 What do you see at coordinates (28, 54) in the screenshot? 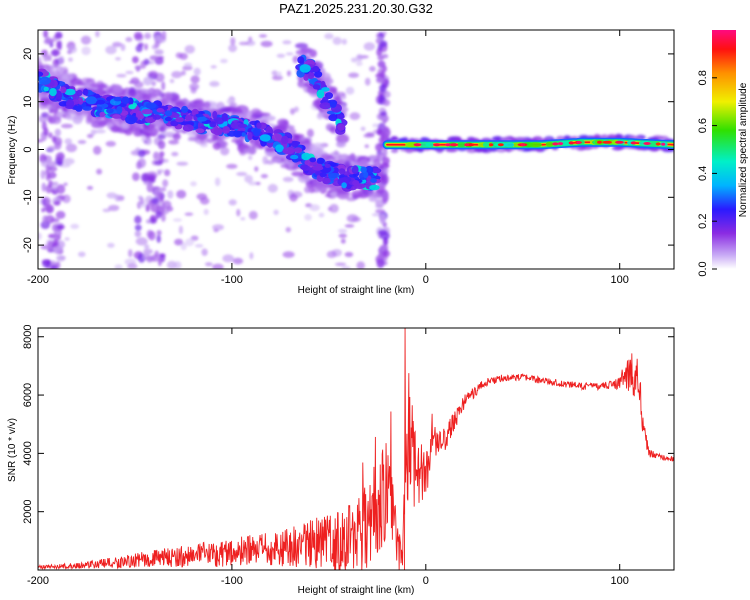
I see `y-tick-label: 20` at bounding box center [28, 54].